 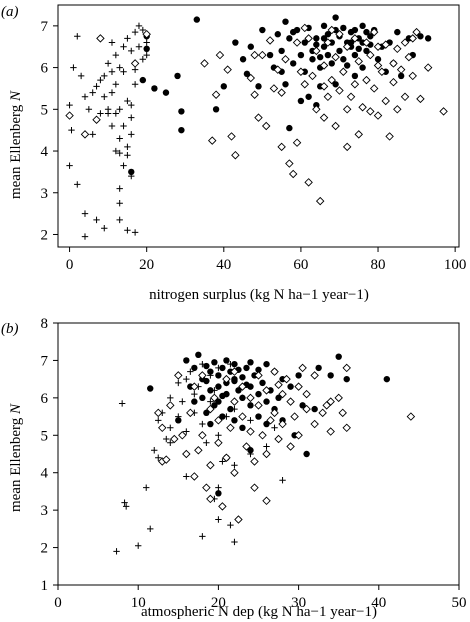 I want to click on x-tick-label: 100, so click(x=455, y=265).